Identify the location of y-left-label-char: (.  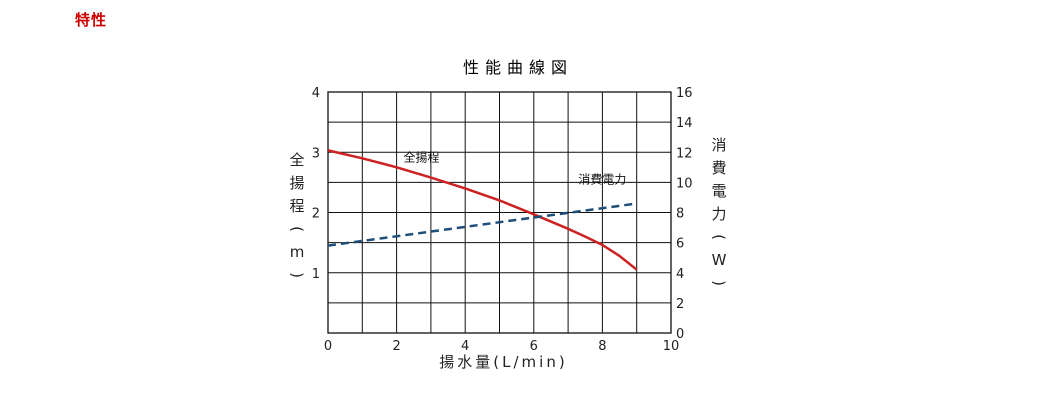
(297, 229).